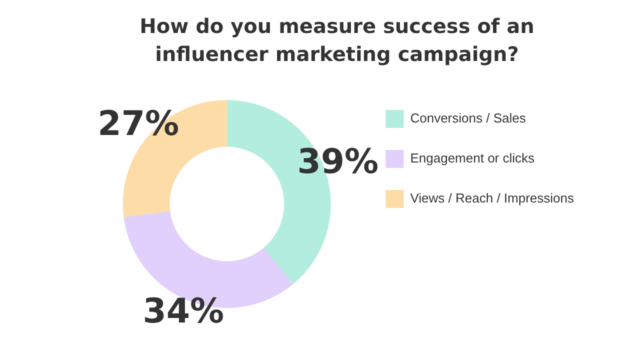 Image resolution: width=624 pixels, height=338 pixels. Describe the element at coordinates (338, 162) in the screenshot. I see `data-label: 39%` at that location.